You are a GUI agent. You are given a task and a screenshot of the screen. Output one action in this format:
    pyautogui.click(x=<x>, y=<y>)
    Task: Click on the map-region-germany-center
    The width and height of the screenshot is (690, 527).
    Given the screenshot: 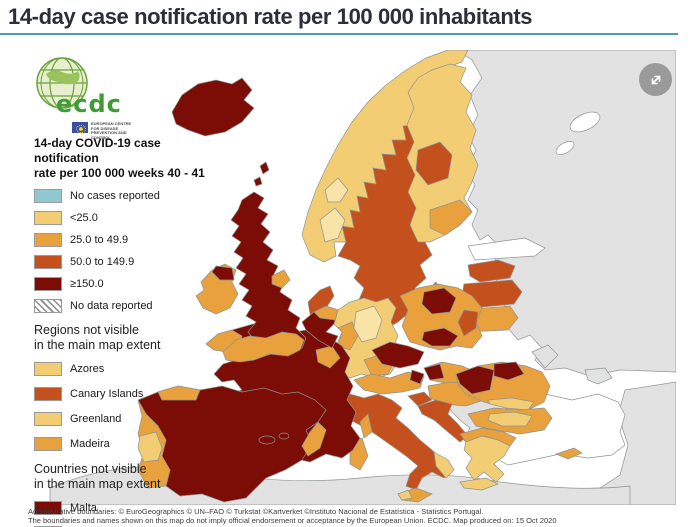 What is the action you would take?
    pyautogui.click(x=368, y=324)
    